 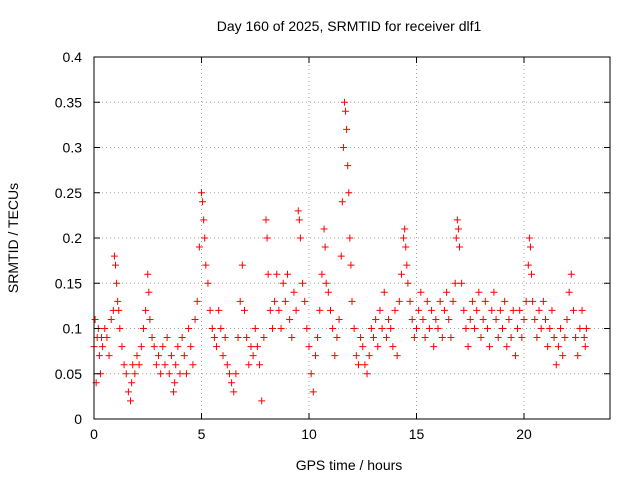 What do you see at coordinates (68, 102) in the screenshot?
I see `y-tick-label: 0.35` at bounding box center [68, 102].